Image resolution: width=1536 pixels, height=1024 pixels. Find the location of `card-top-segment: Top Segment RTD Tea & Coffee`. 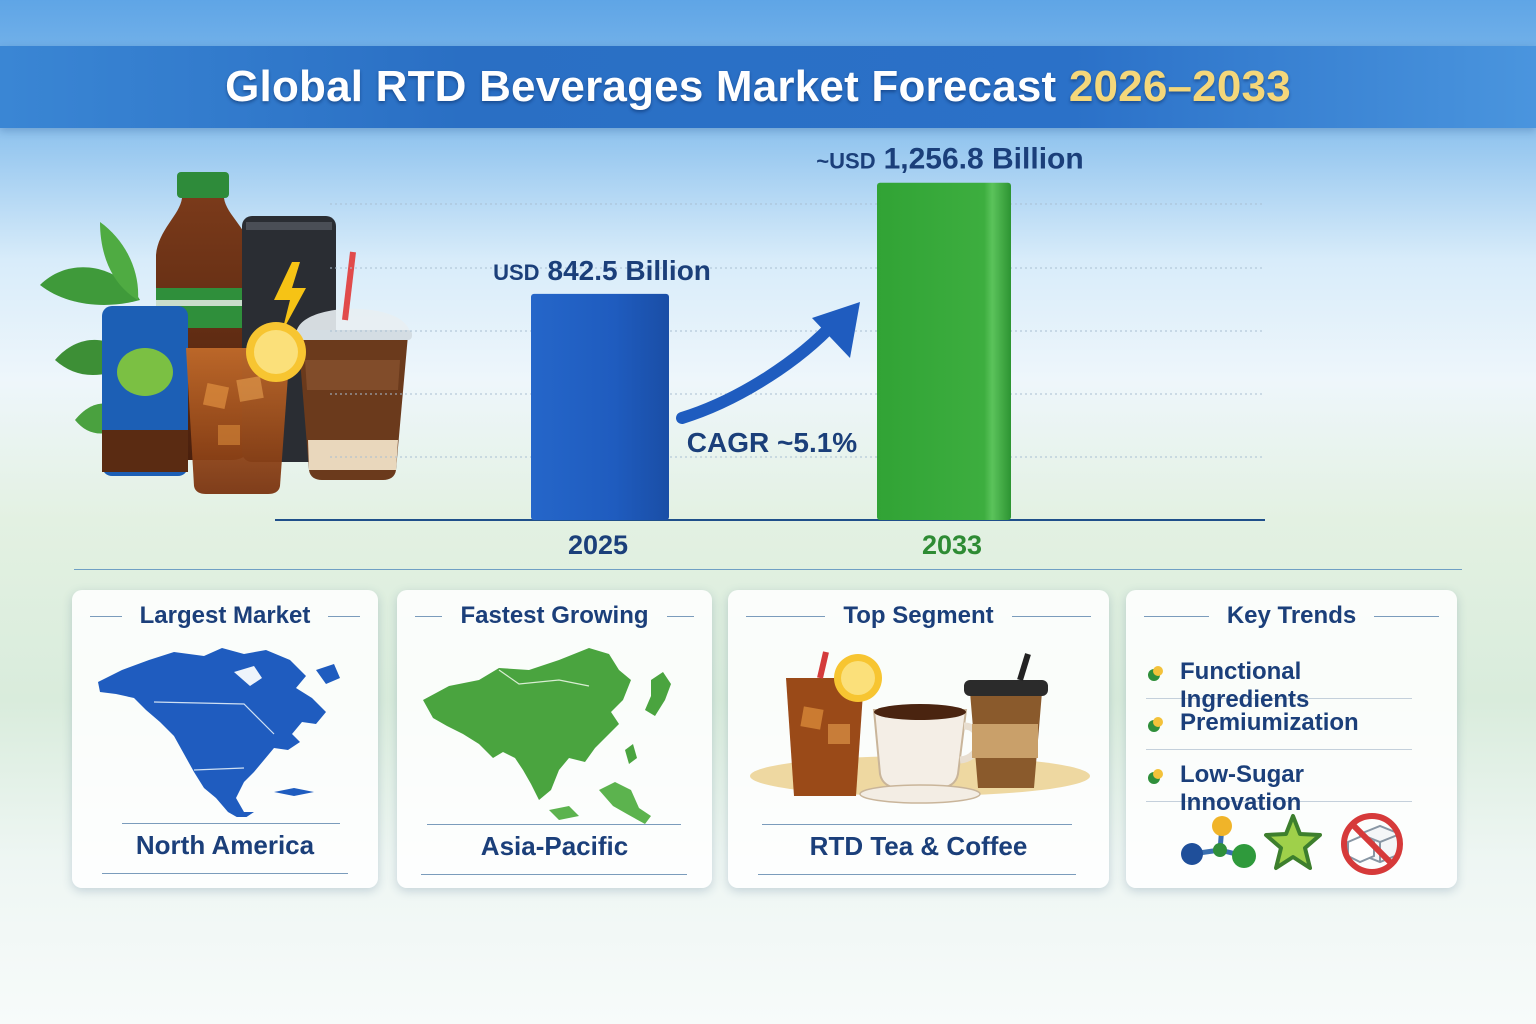

card-top-segment: Top Segment RTD Tea & Coffee is located at coordinates (918, 739).